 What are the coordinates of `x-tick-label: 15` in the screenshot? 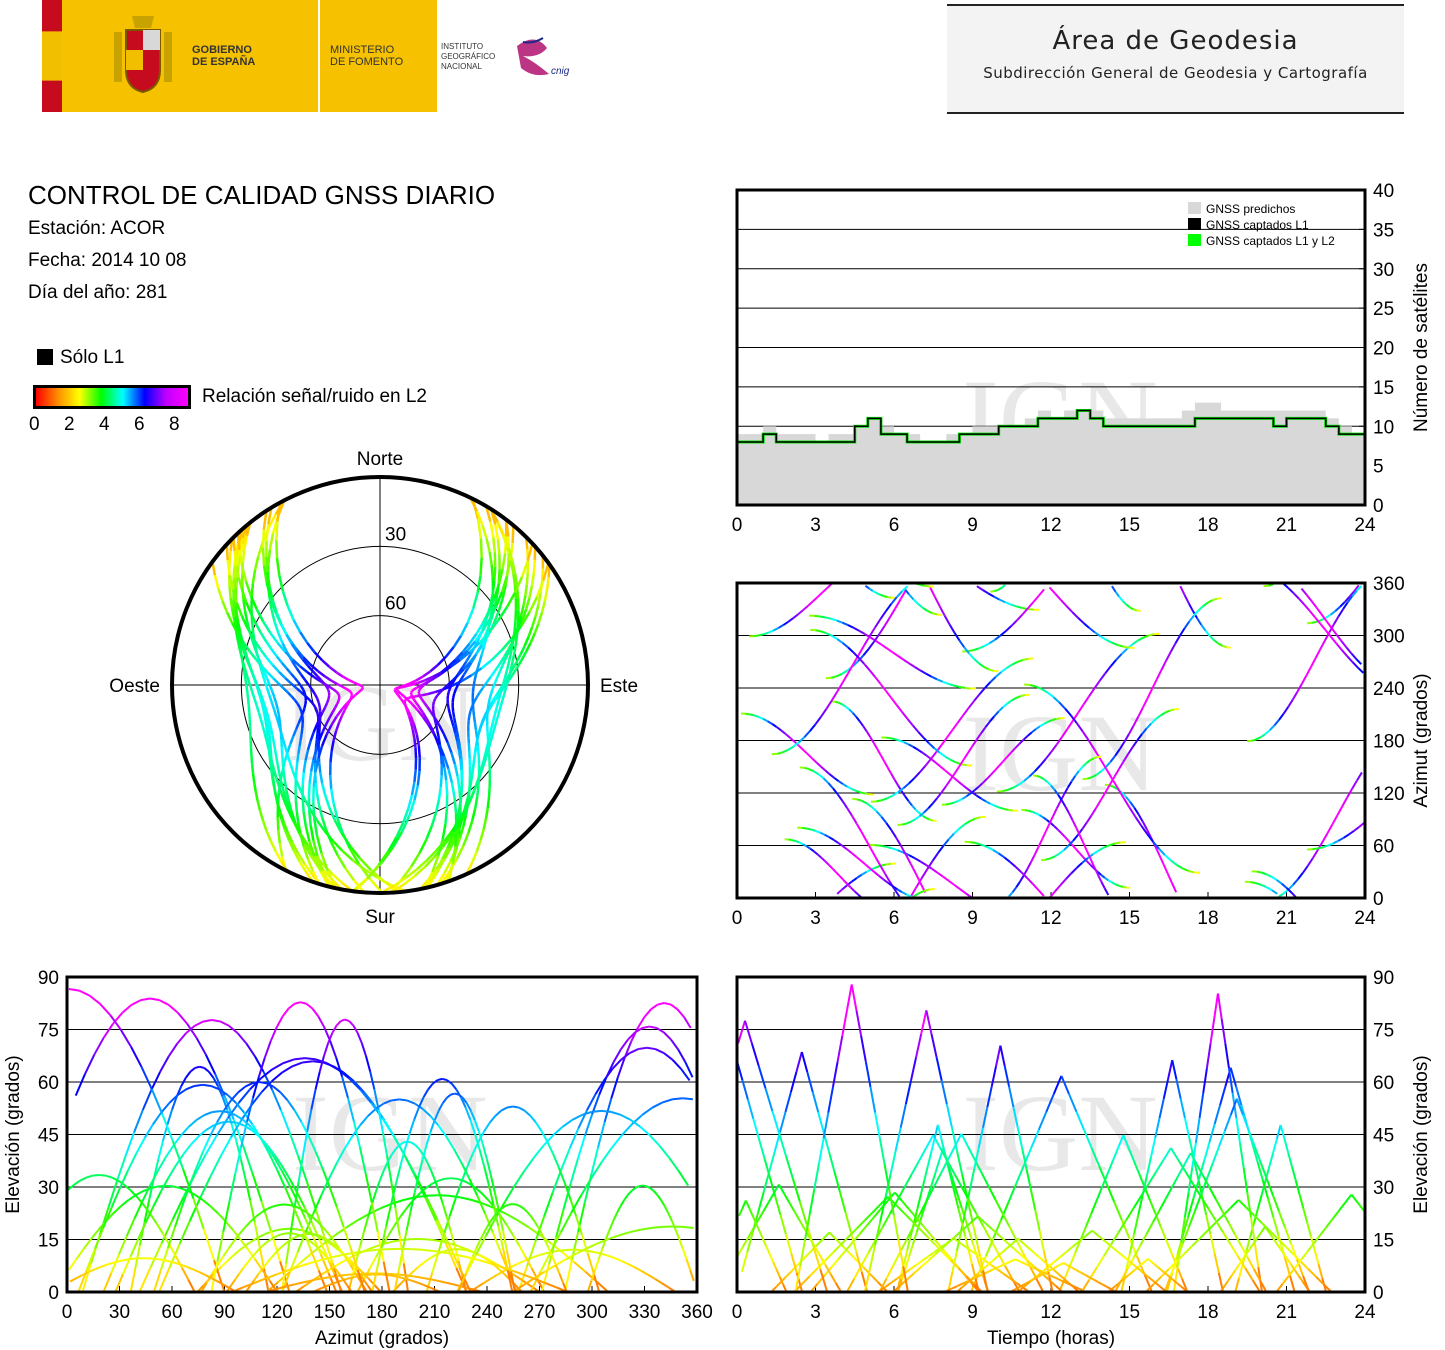 It's located at (1129, 1312).